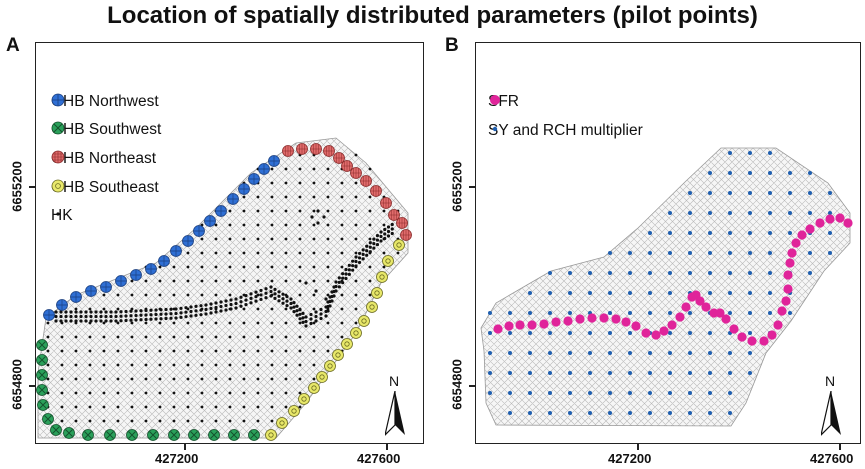  Describe the element at coordinates (830, 381) in the screenshot. I see `north-label: N` at that location.